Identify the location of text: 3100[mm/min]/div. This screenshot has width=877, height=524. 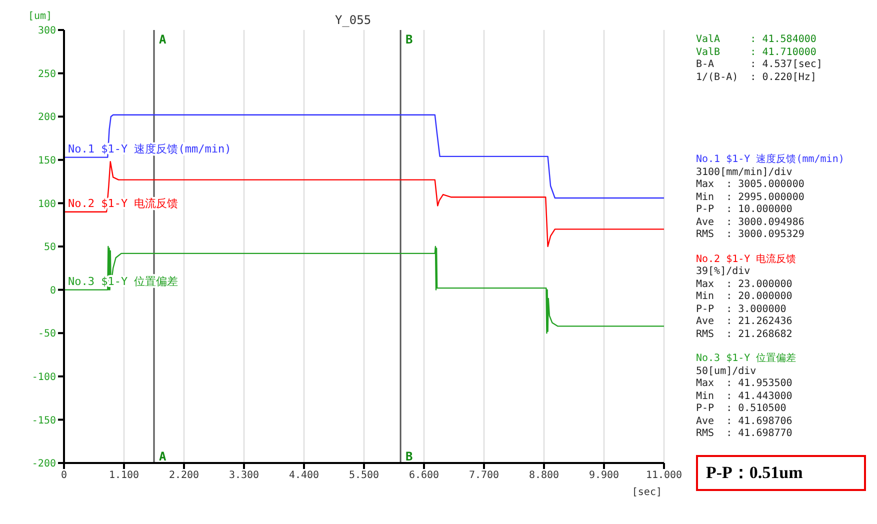
(745, 172).